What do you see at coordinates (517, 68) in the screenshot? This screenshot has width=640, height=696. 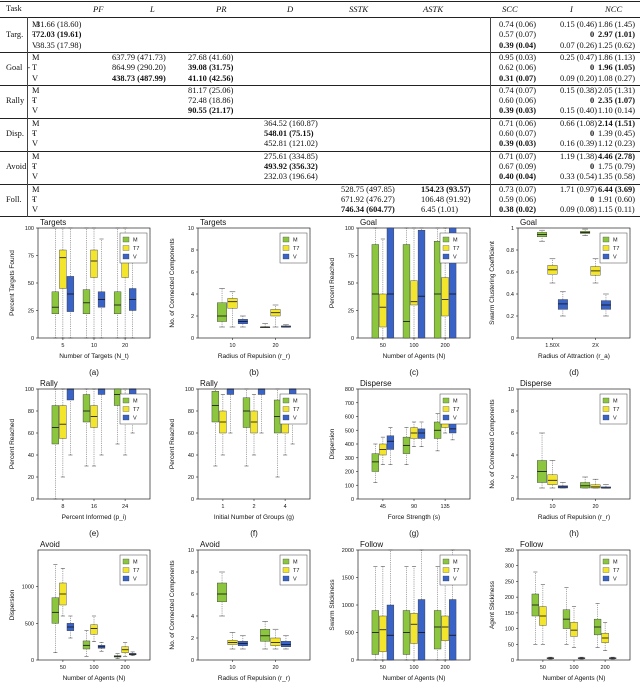 I see `table-cell-scc: 0.62 (0.06)` at bounding box center [517, 68].